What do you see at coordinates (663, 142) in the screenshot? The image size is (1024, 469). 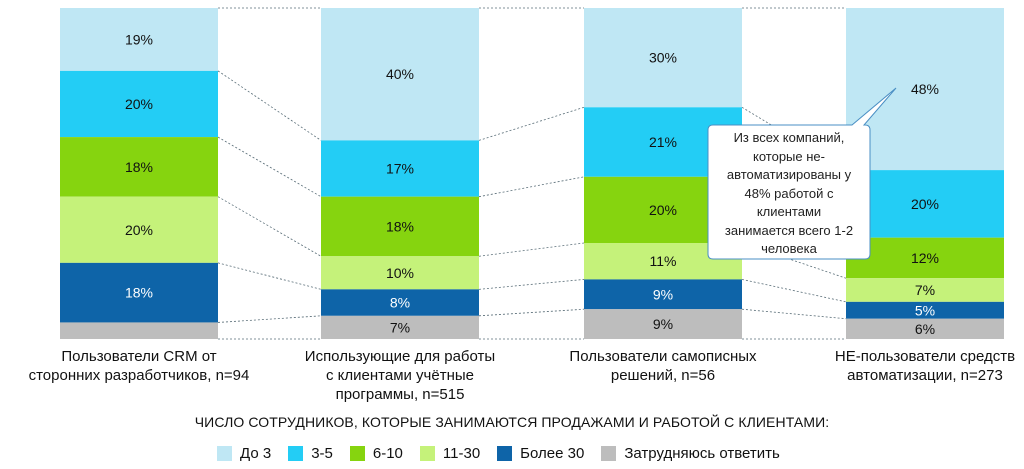 I see `data-label: 21%` at bounding box center [663, 142].